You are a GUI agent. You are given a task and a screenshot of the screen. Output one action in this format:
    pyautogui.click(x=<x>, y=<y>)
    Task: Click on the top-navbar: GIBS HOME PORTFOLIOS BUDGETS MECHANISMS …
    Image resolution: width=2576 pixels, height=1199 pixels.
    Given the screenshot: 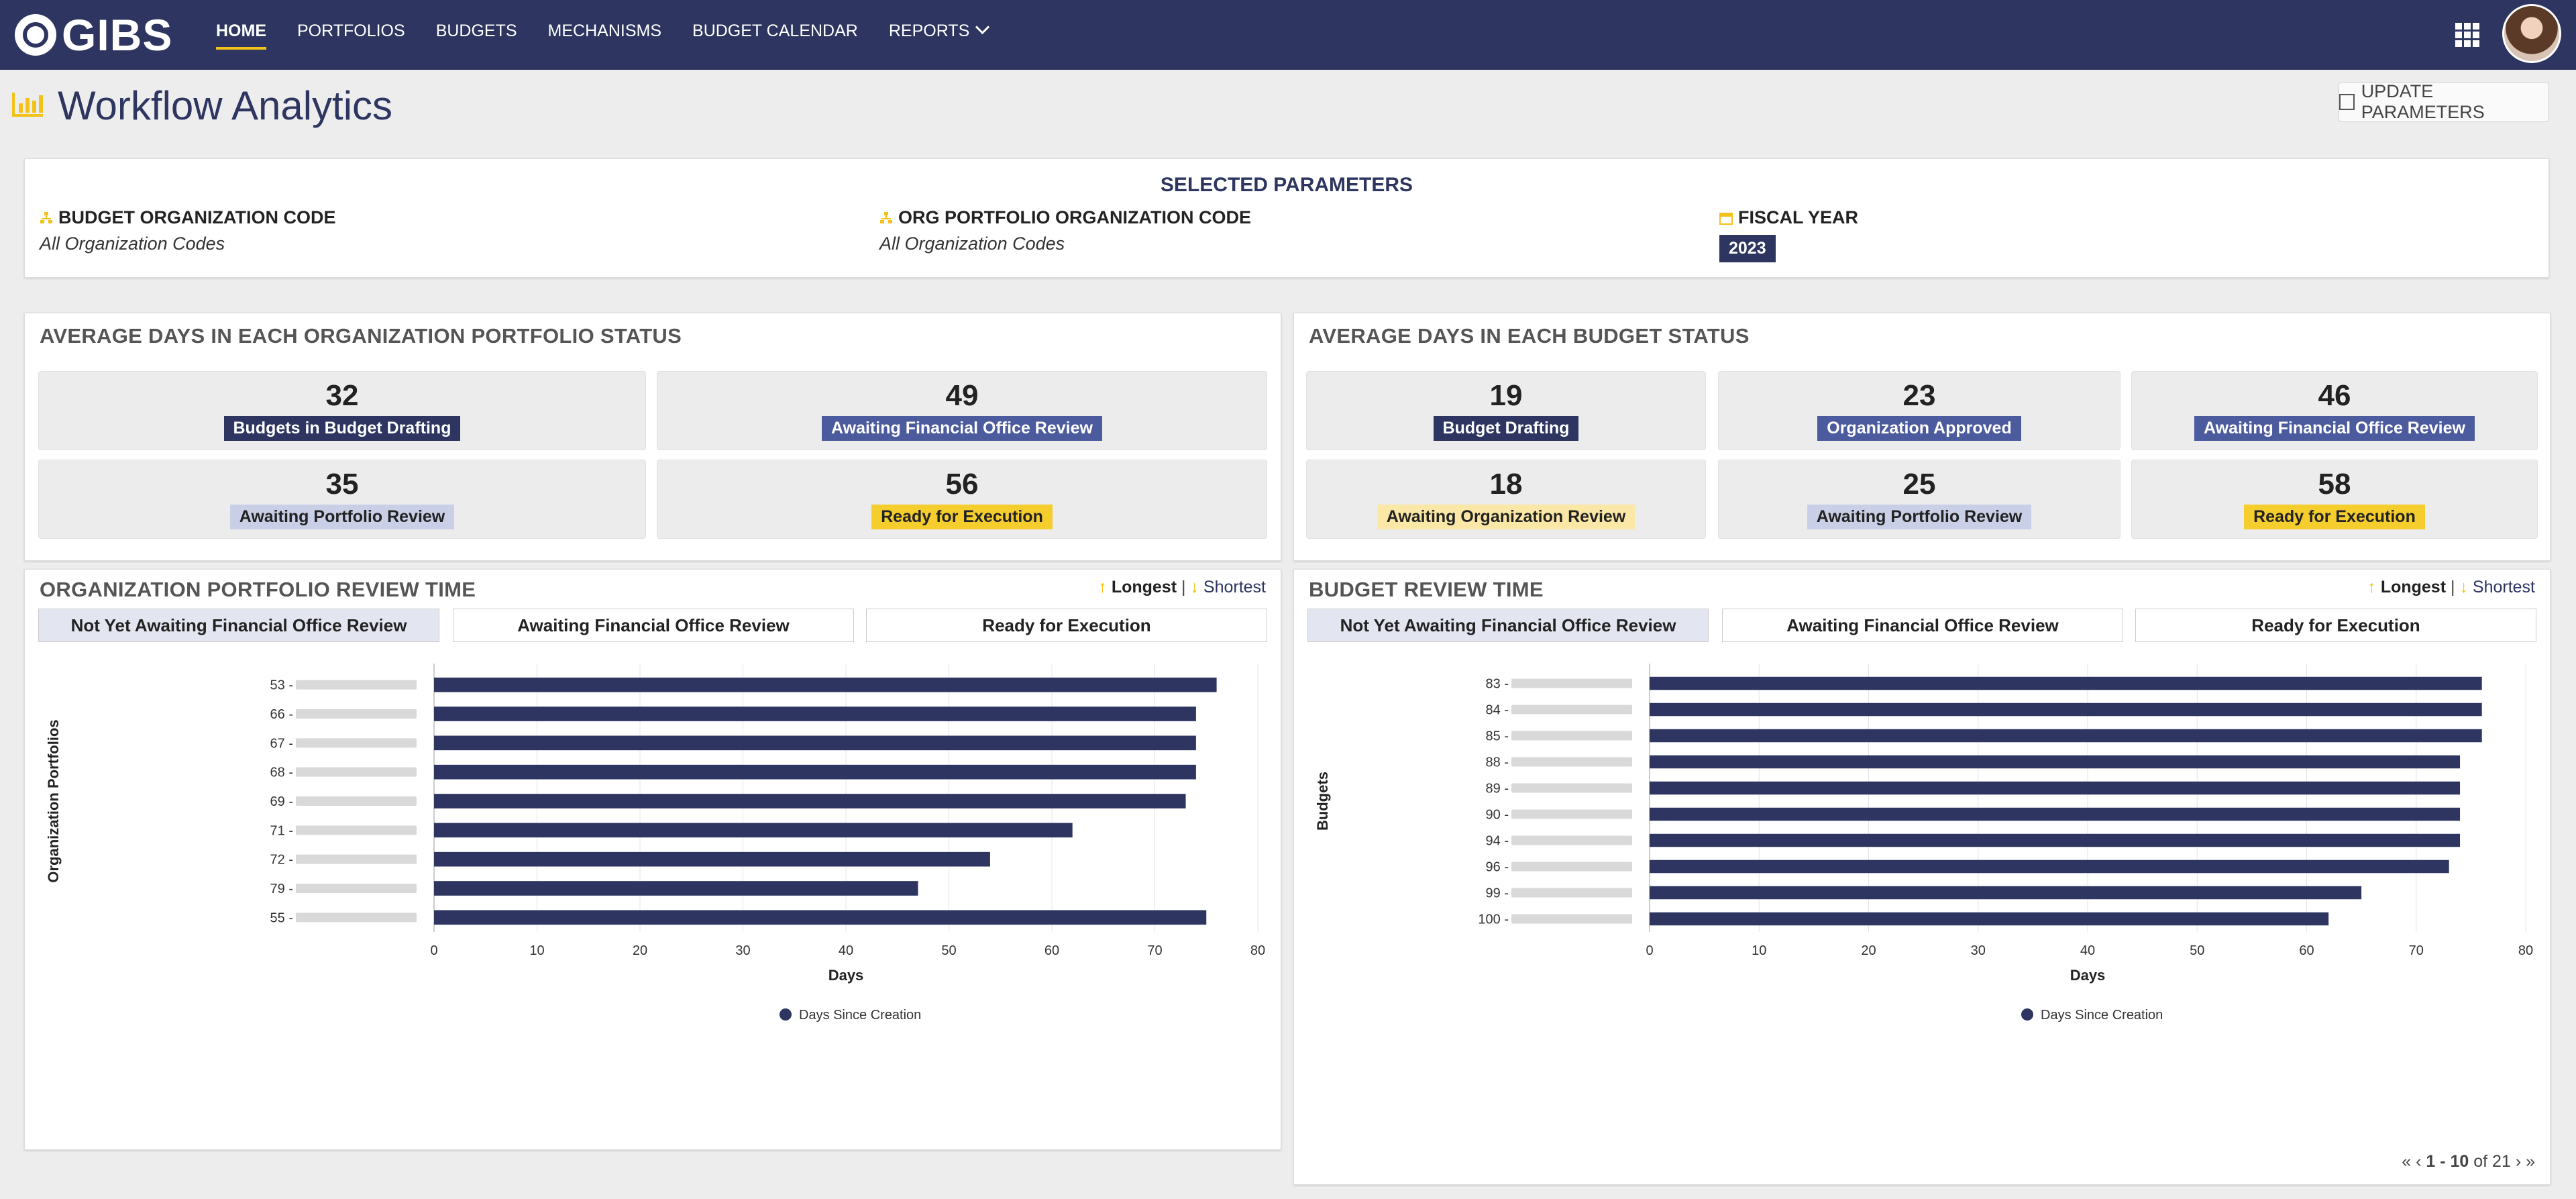 What is the action you would take?
    pyautogui.click(x=1288, y=35)
    